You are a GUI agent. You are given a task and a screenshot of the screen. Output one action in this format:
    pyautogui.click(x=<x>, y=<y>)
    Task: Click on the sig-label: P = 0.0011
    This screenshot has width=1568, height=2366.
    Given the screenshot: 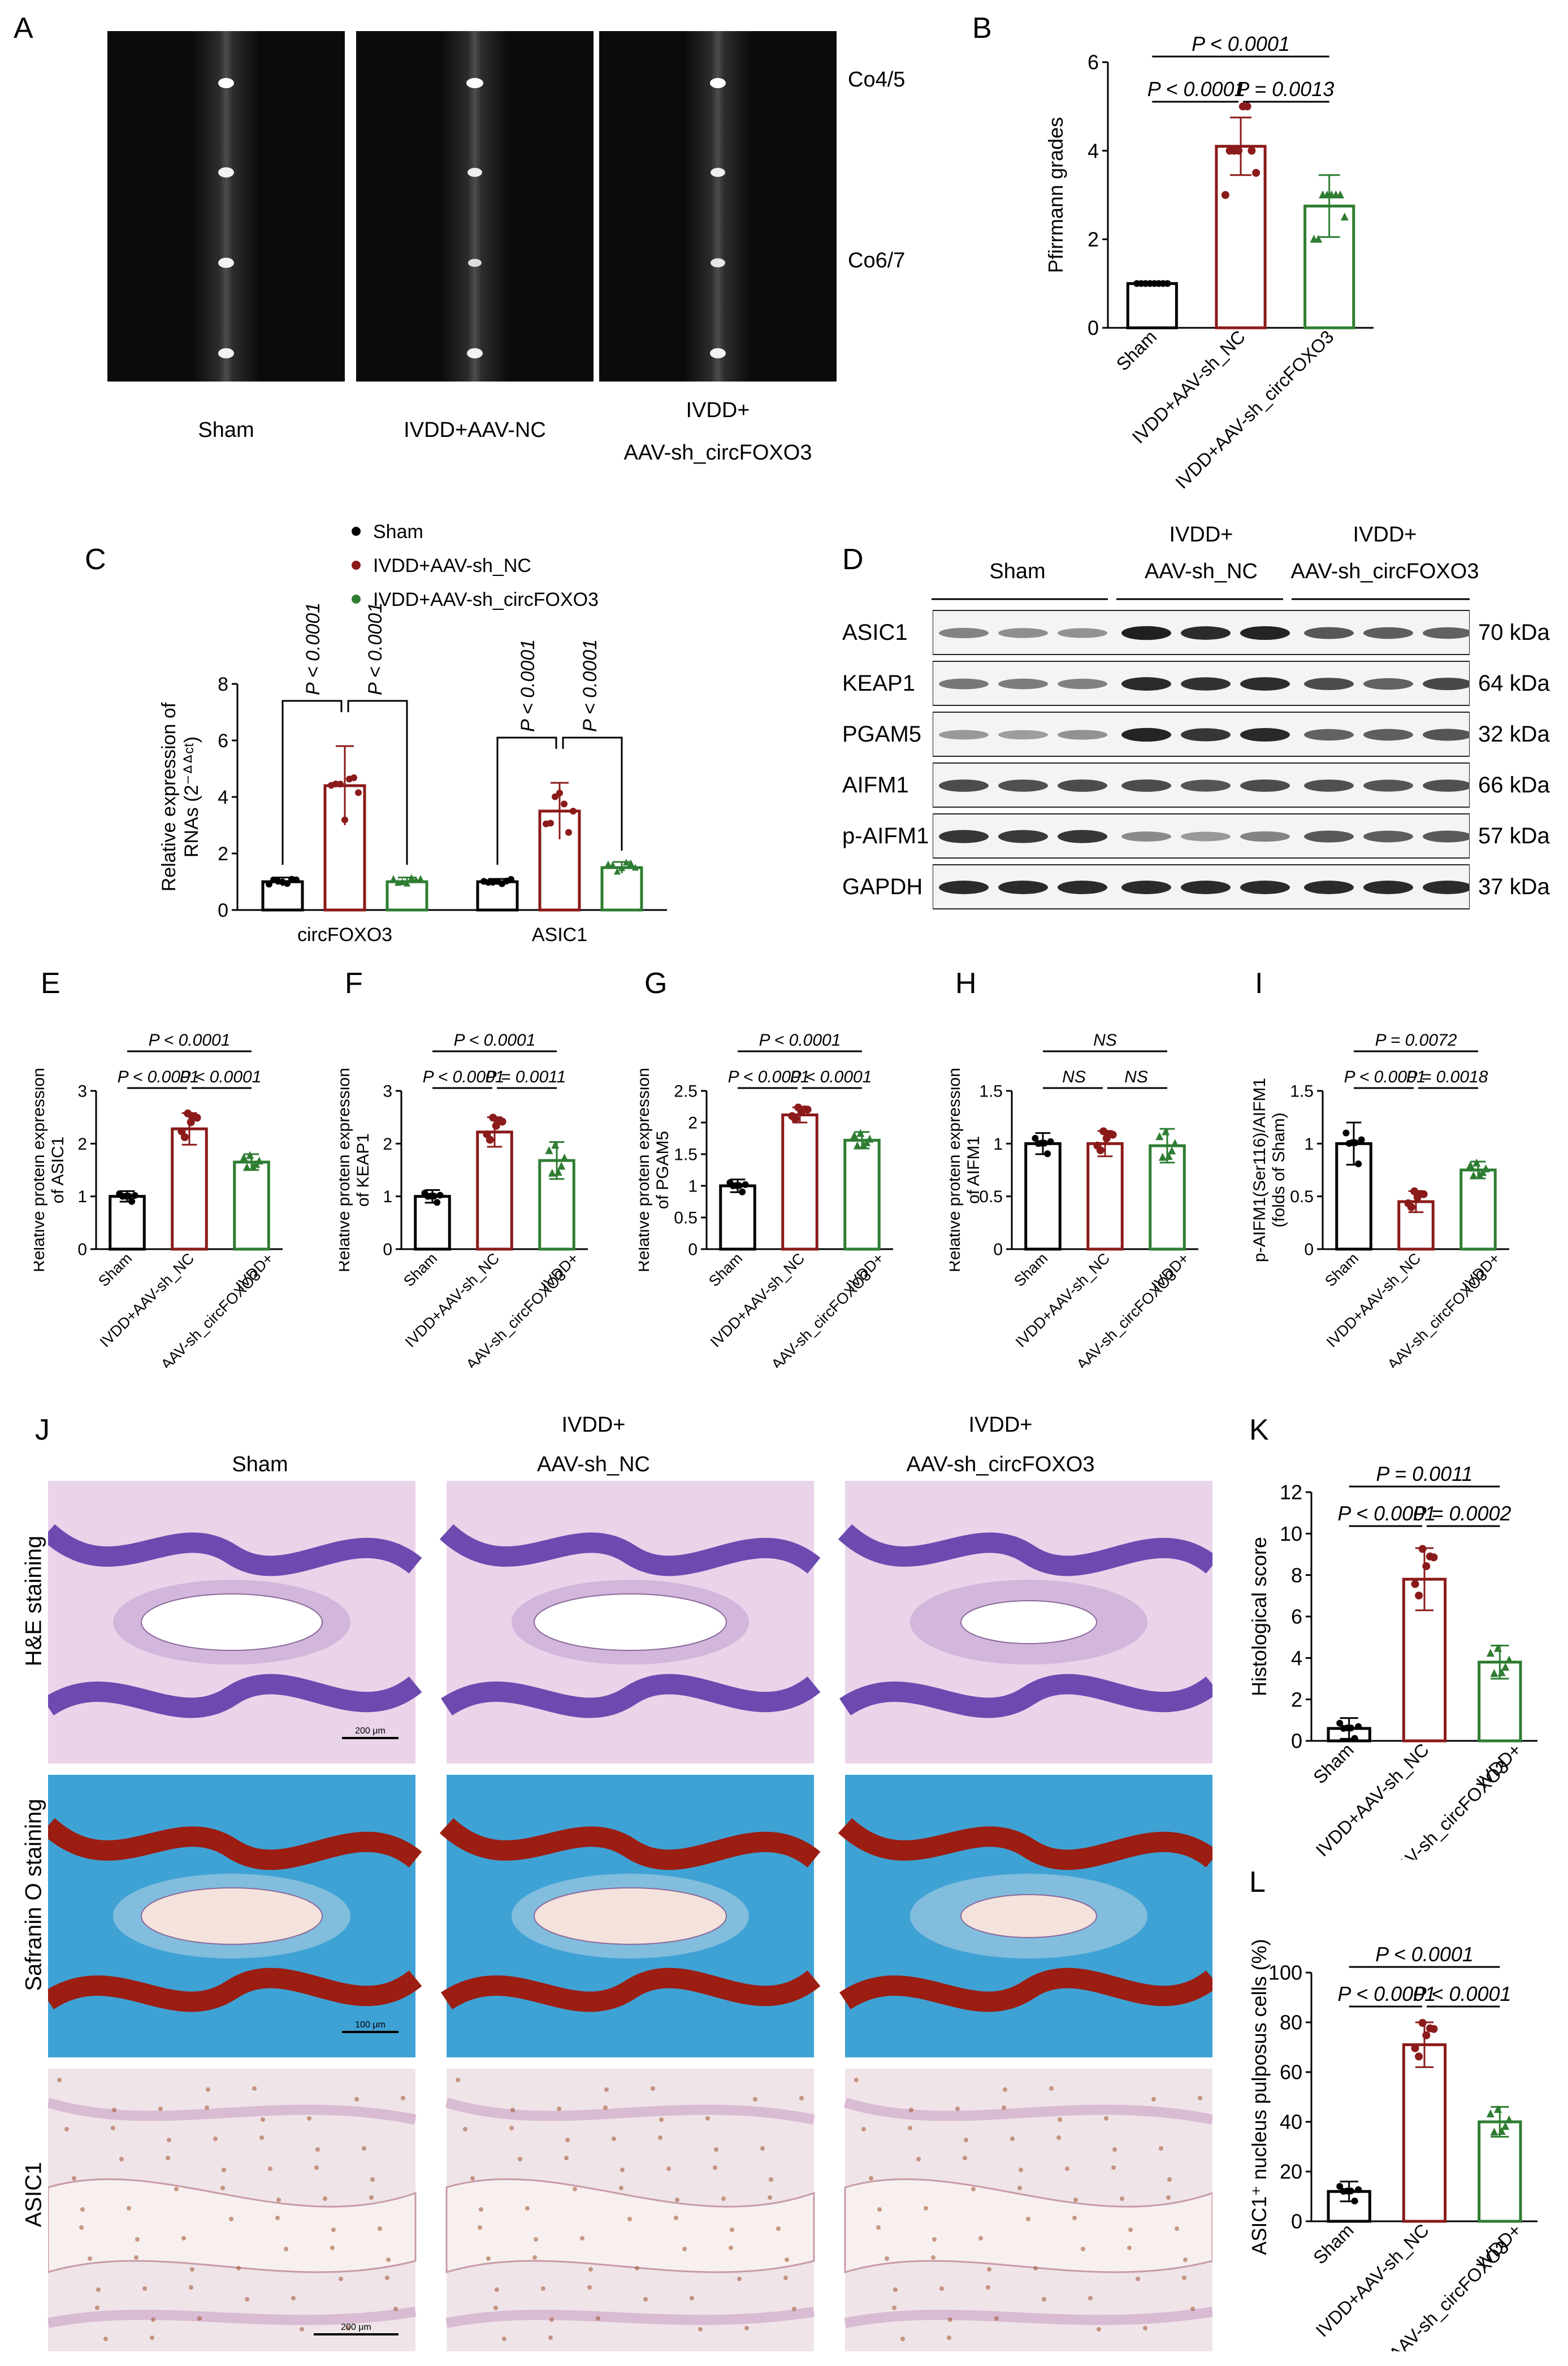 What is the action you would take?
    pyautogui.click(x=526, y=1077)
    